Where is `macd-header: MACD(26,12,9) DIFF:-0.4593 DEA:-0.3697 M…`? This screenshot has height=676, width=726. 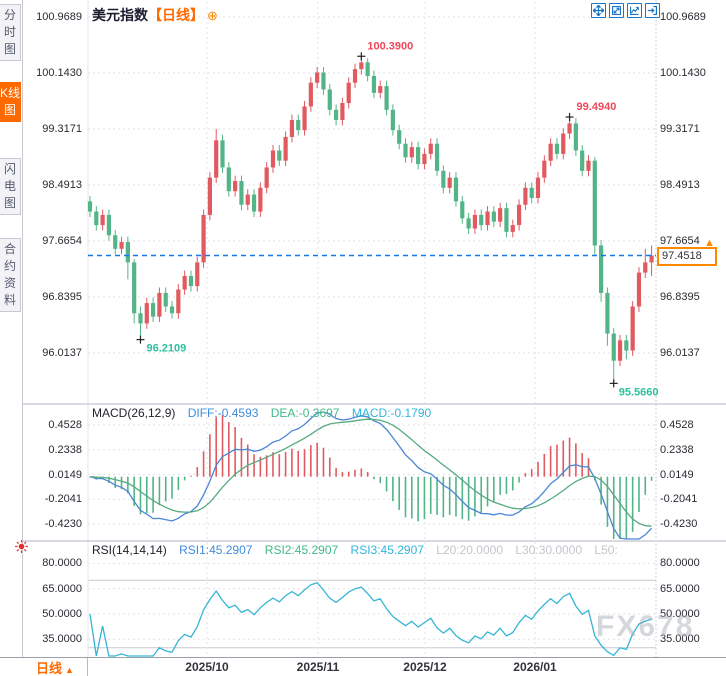 macd-header: MACD(26,12,9) DIFF:-0.4593 DEA:-0.3697 M… is located at coordinates (266, 413).